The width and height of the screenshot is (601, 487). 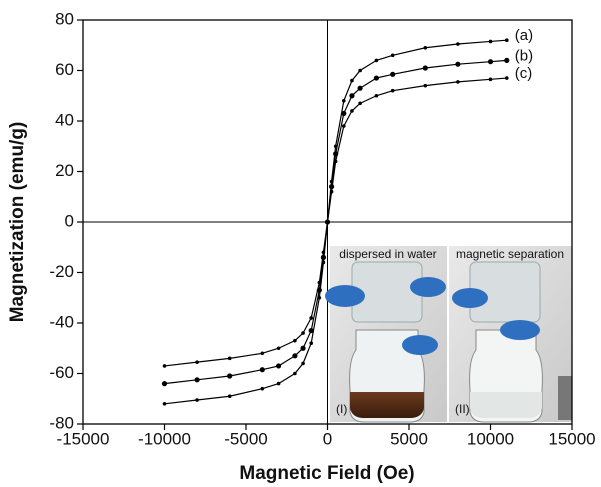 What do you see at coordinates (387, 254) in the screenshot?
I see `photo-caption: dispersed in water` at bounding box center [387, 254].